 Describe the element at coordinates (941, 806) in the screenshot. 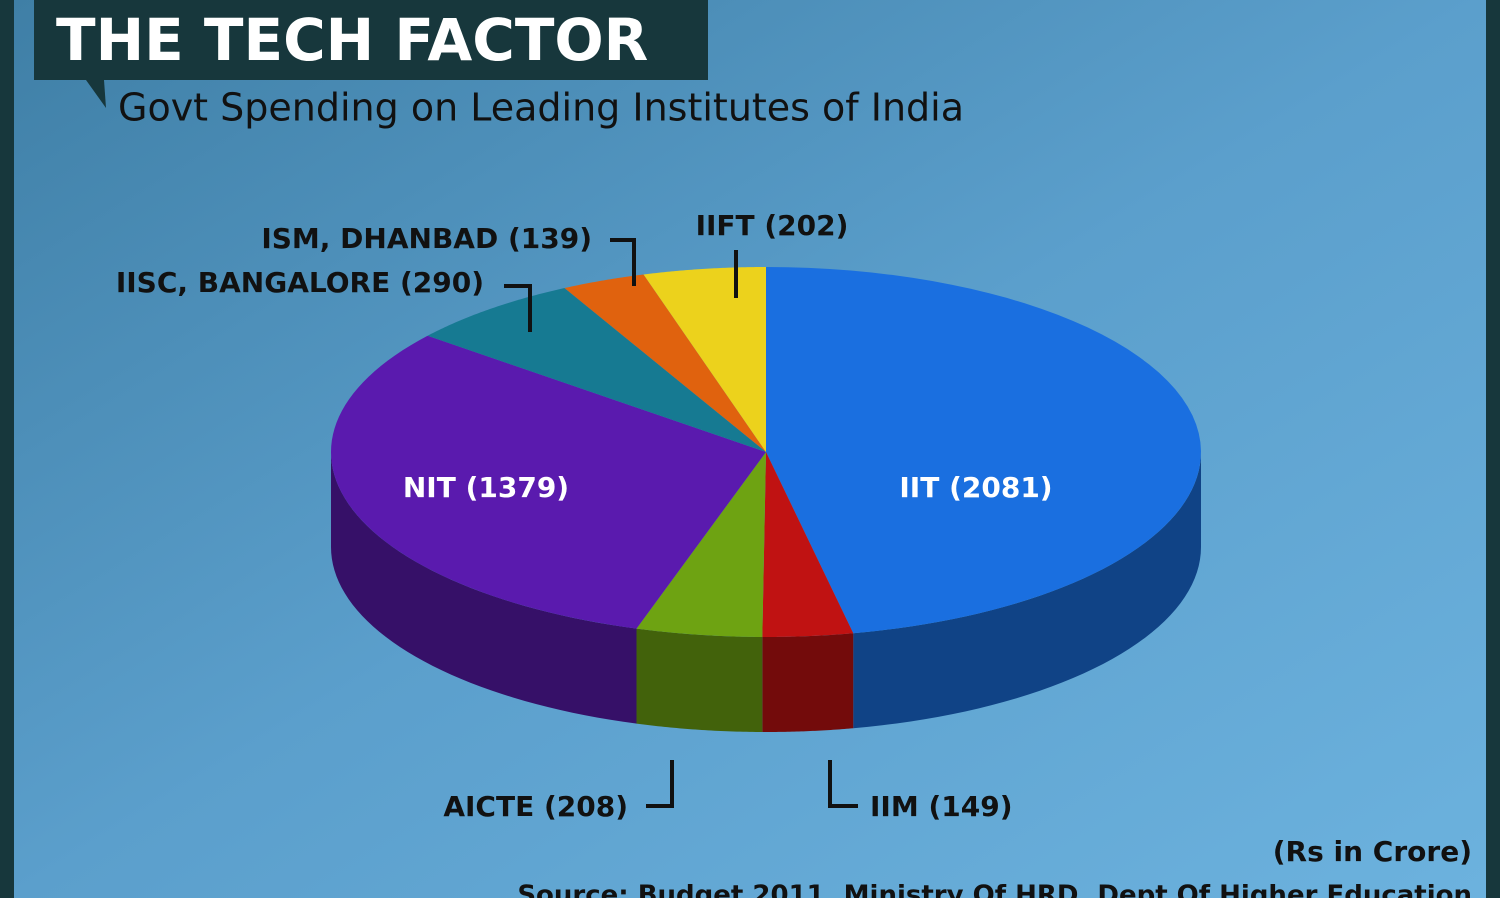

I see `slice-label: IIM (149)` at that location.